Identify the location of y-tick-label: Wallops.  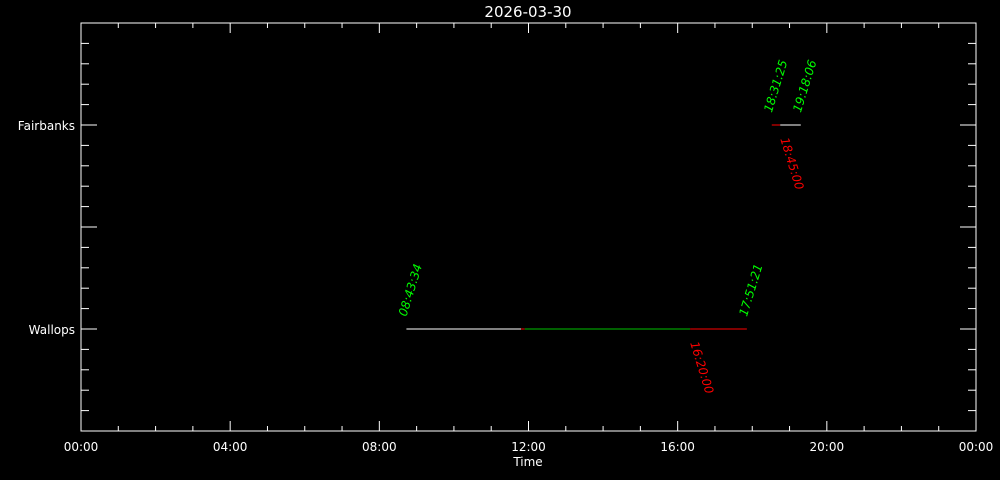
(52, 330).